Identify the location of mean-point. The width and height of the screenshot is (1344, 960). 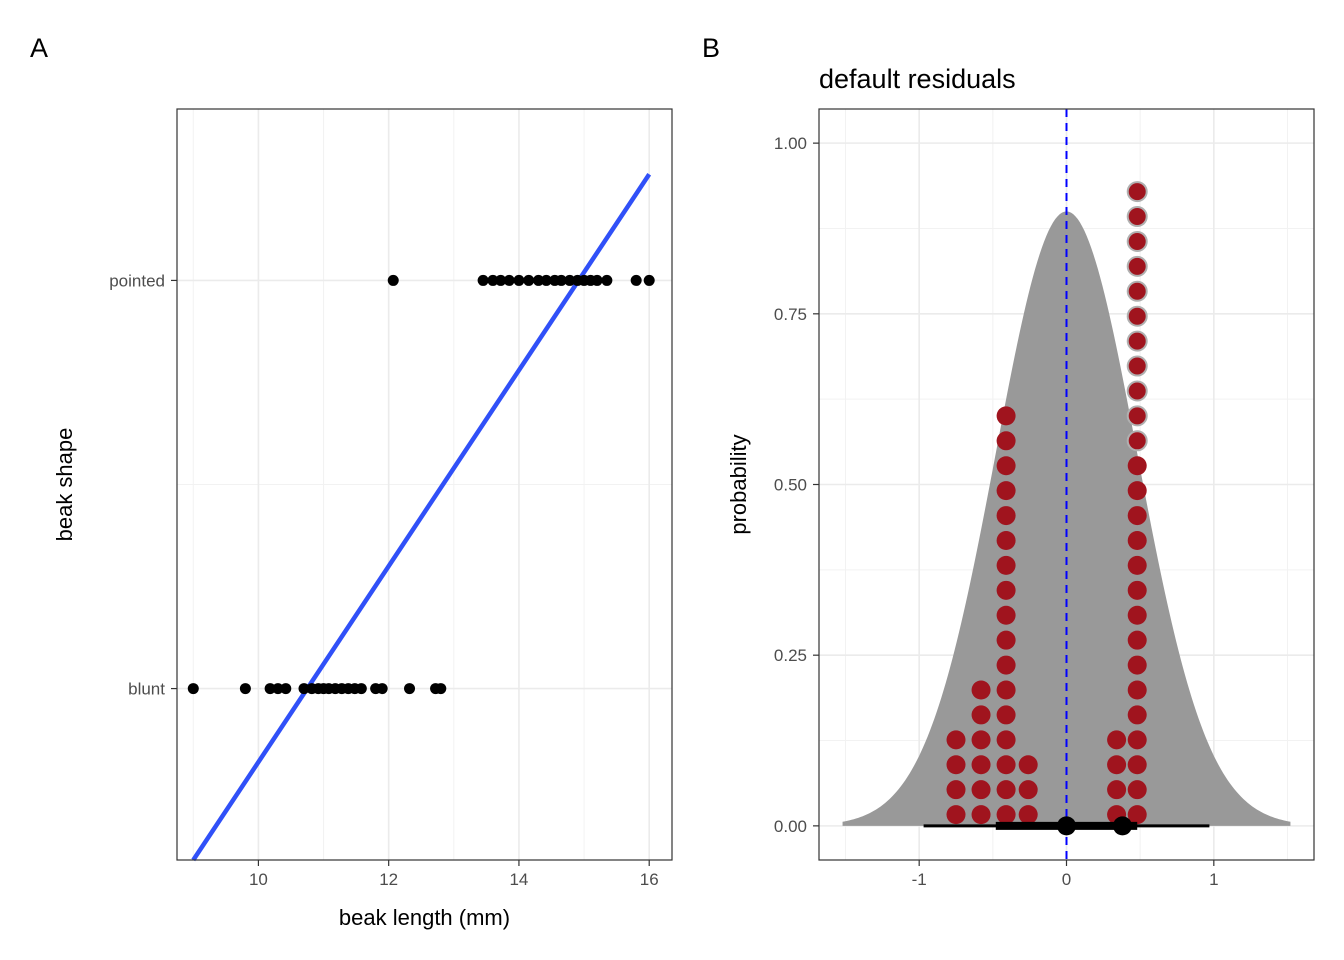
(1122, 826).